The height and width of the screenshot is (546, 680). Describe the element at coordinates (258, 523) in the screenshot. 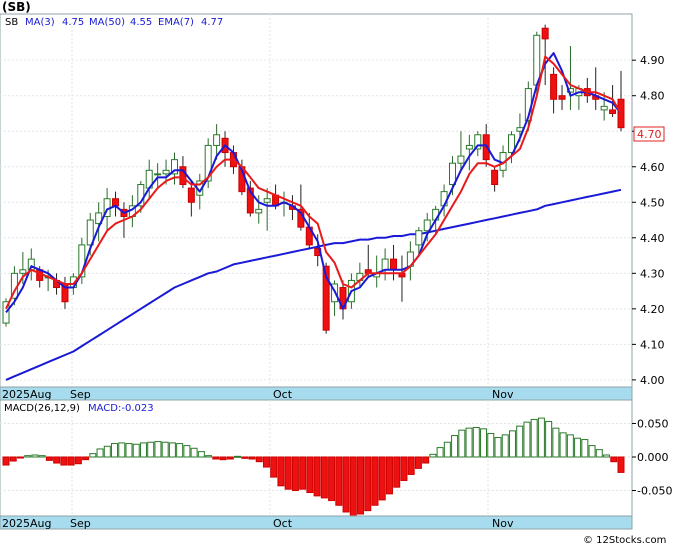

I see `macd-date-labels: 2025Aug Sep Oct Nov` at that location.